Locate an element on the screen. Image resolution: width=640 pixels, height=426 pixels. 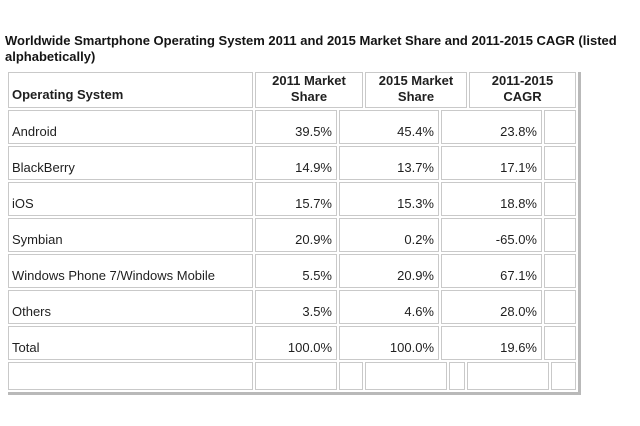
table-row-blackberry: BlackBerry 14.9% 13.7% 17.1% is located at coordinates (292, 163).